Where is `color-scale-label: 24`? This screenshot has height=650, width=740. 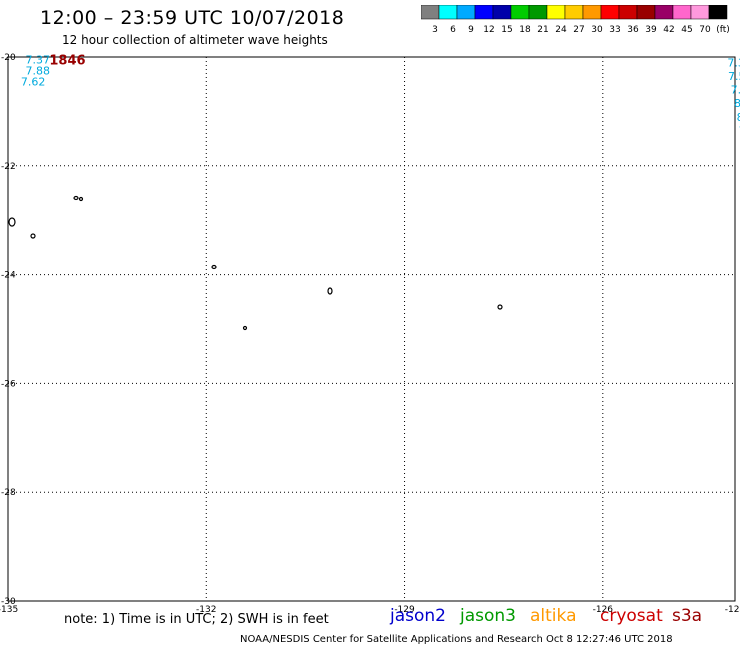
color-scale-label: 24 is located at coordinates (561, 30).